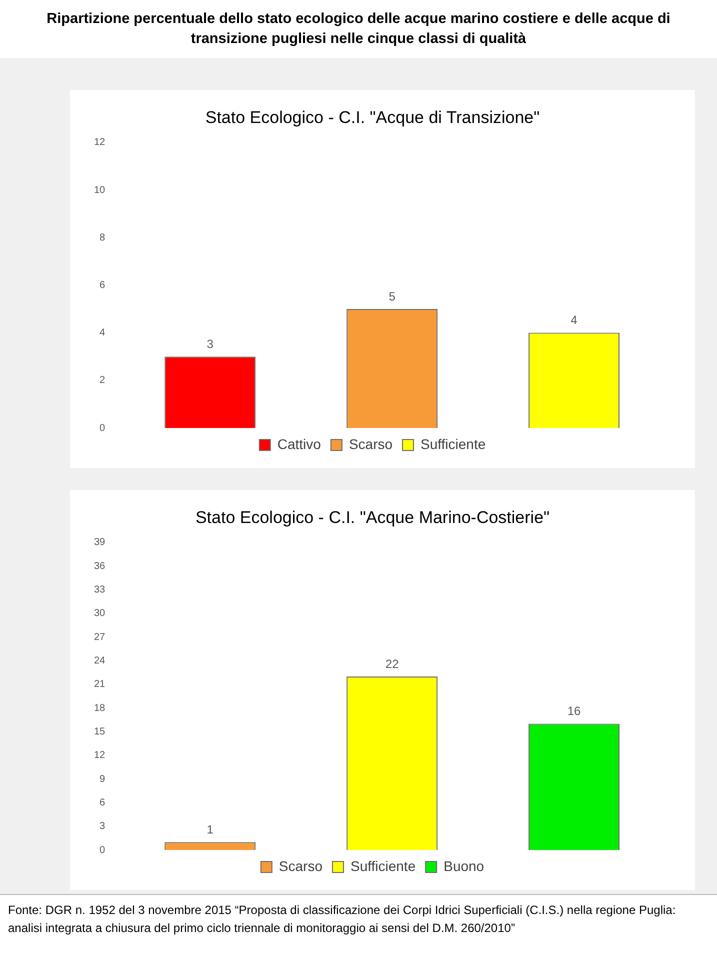 This screenshot has height=968, width=717. Describe the element at coordinates (103, 380) in the screenshot. I see `y-tick-label: 2` at that location.